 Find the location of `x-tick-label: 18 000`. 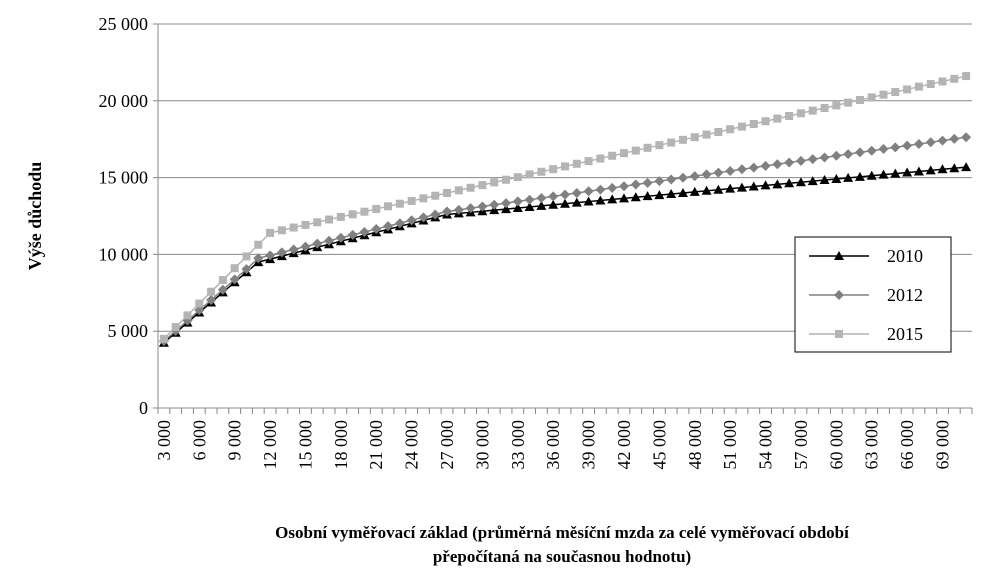

x-tick-label: 18 000 is located at coordinates (341, 445).